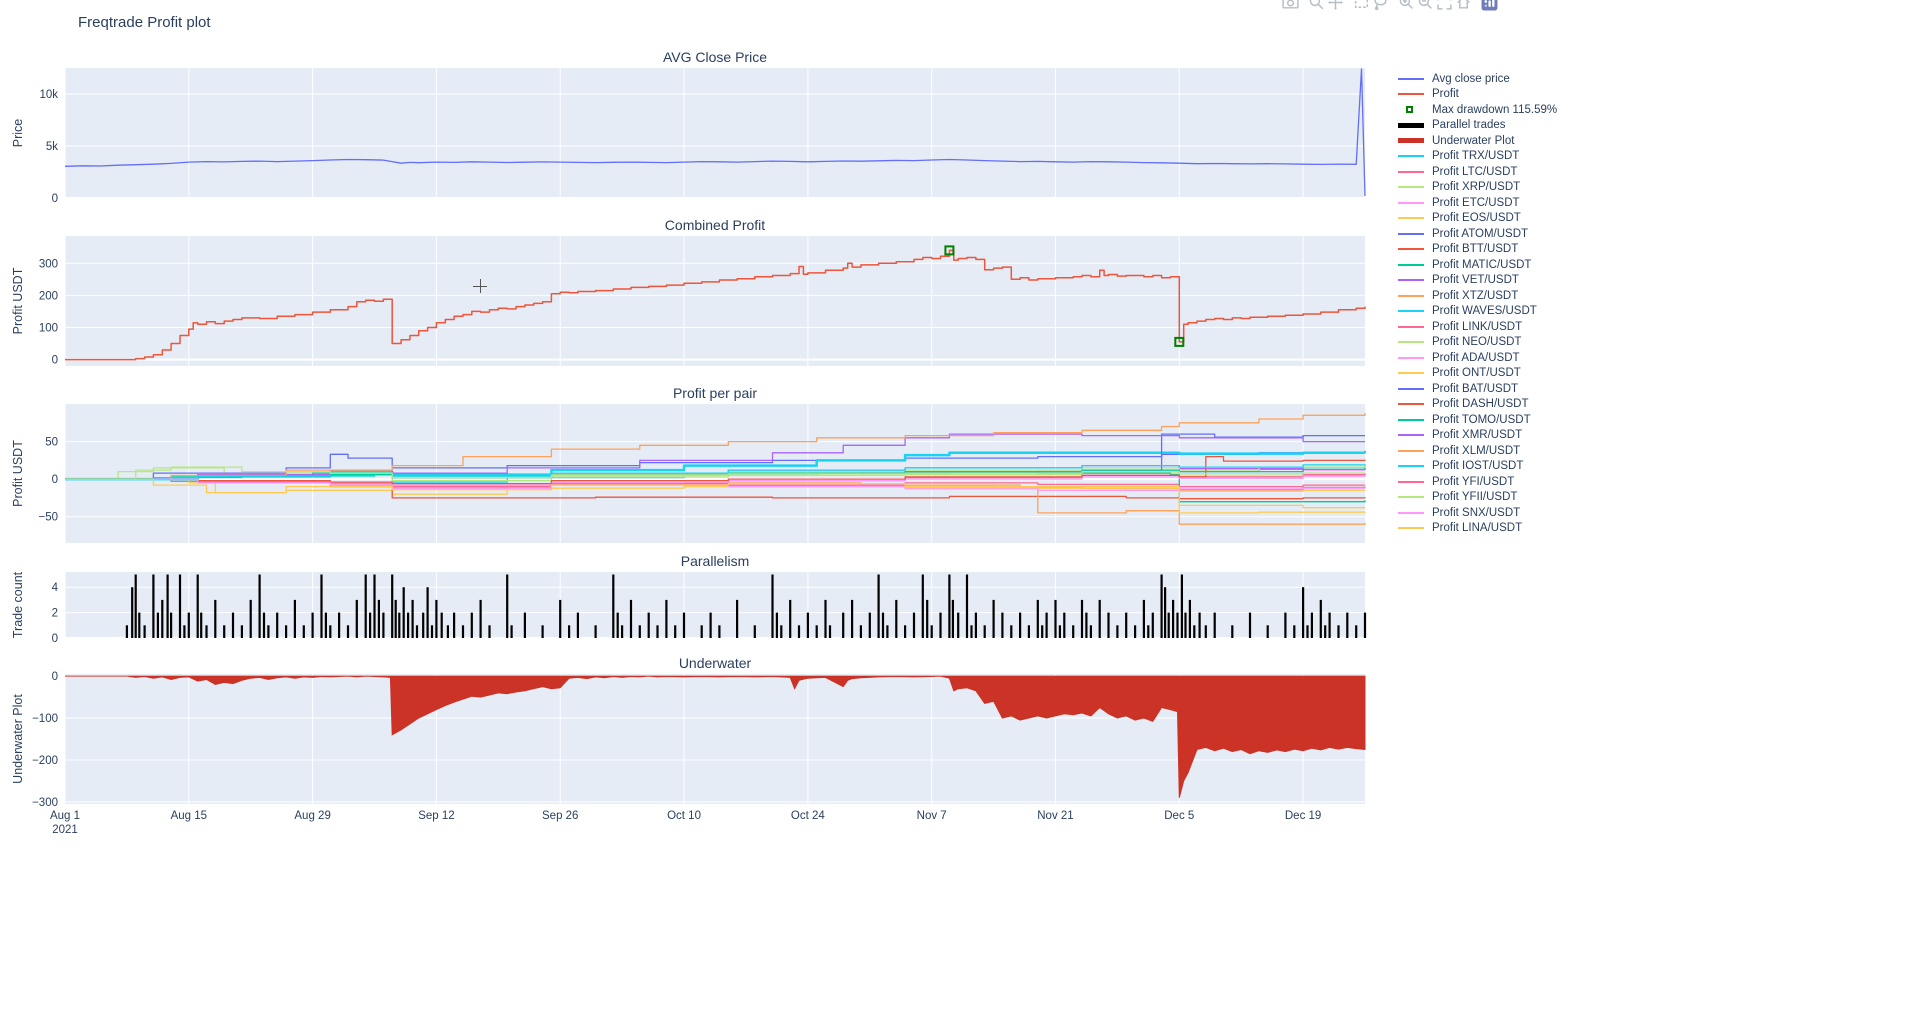 The height and width of the screenshot is (1024, 1910). Describe the element at coordinates (1477, 126) in the screenshot. I see `legend-item: Parallel trades` at that location.